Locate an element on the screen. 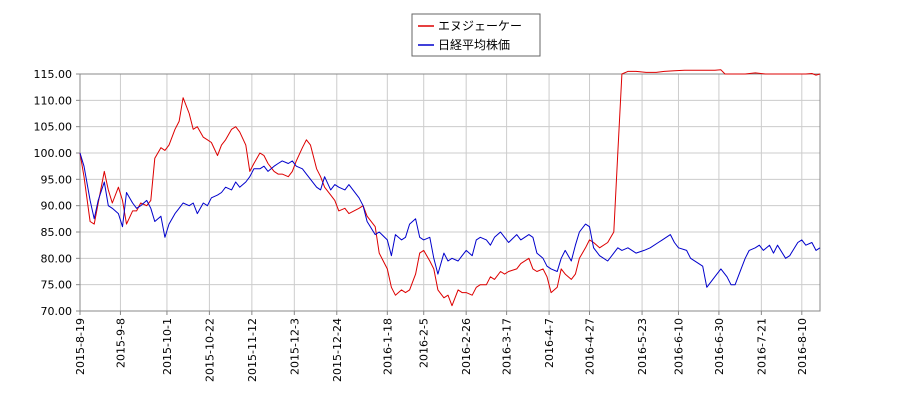  y-tick-label: 110.00 is located at coordinates (53, 100).